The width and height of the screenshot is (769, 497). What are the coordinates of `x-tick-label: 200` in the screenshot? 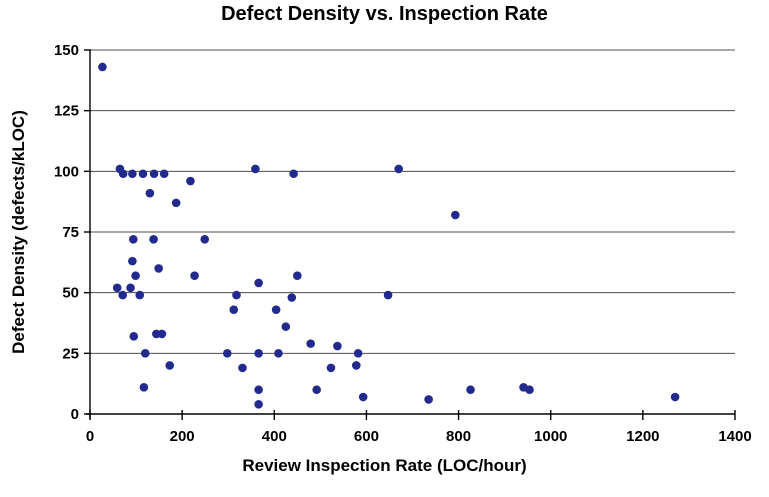 It's located at (182, 436).